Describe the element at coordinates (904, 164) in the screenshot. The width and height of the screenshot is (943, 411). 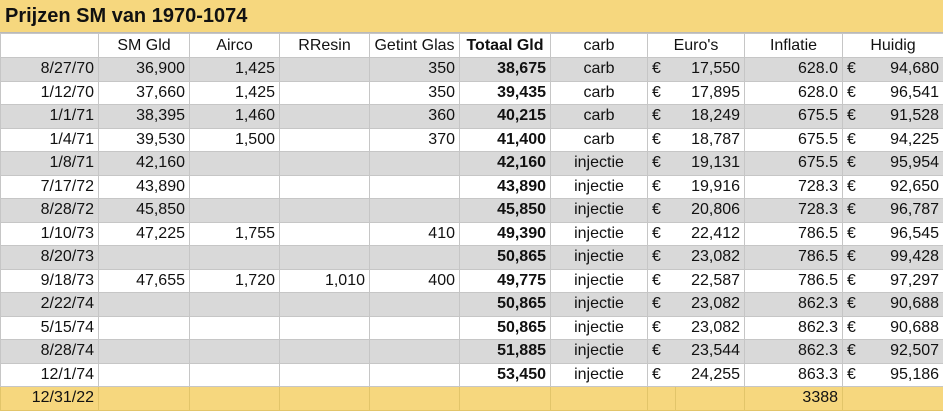
I see `huidig-value-cell: 95,954` at that location.